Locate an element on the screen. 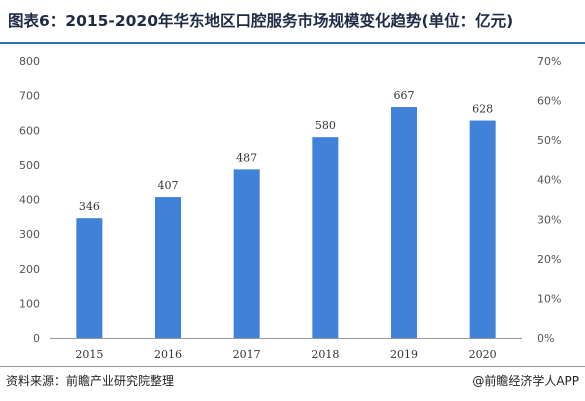 This screenshot has height=401, width=585. y2-tick-label: 20% is located at coordinates (549, 259).